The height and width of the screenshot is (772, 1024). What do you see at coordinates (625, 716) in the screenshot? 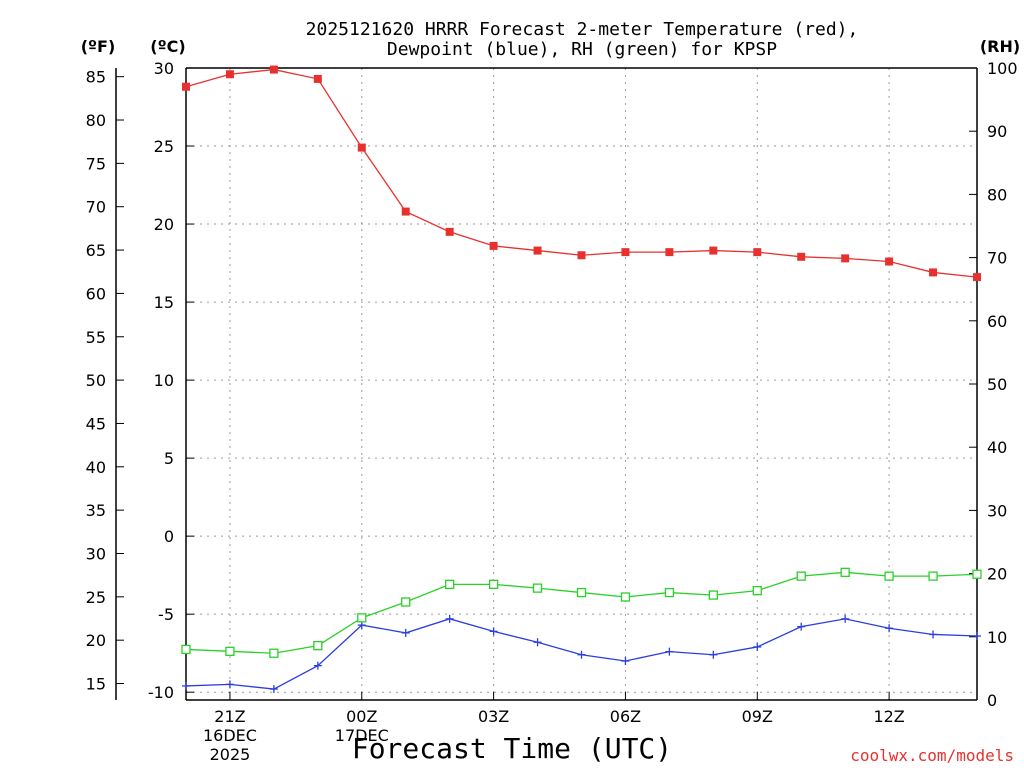
I see `x-tick-label: 06Z` at bounding box center [625, 716].